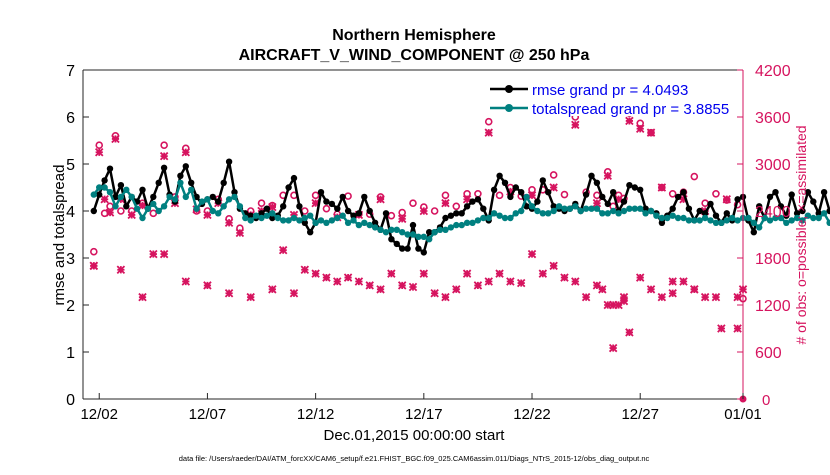 The image size is (830, 475). Describe the element at coordinates (70, 306) in the screenshot. I see `y-tick-label: 2` at that location.